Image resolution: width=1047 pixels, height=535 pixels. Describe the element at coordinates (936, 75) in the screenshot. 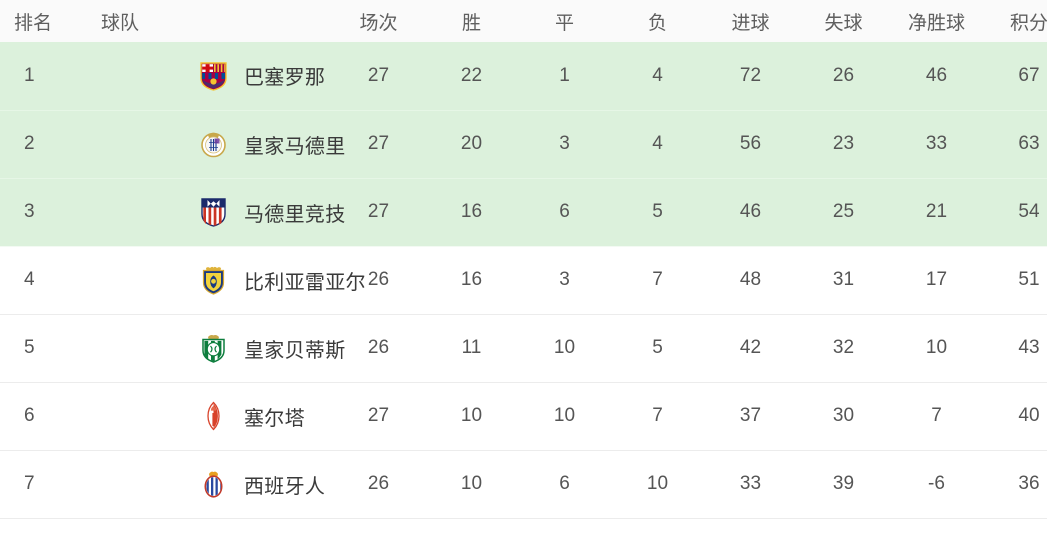

I see `goal-diff-cell: 46` at that location.